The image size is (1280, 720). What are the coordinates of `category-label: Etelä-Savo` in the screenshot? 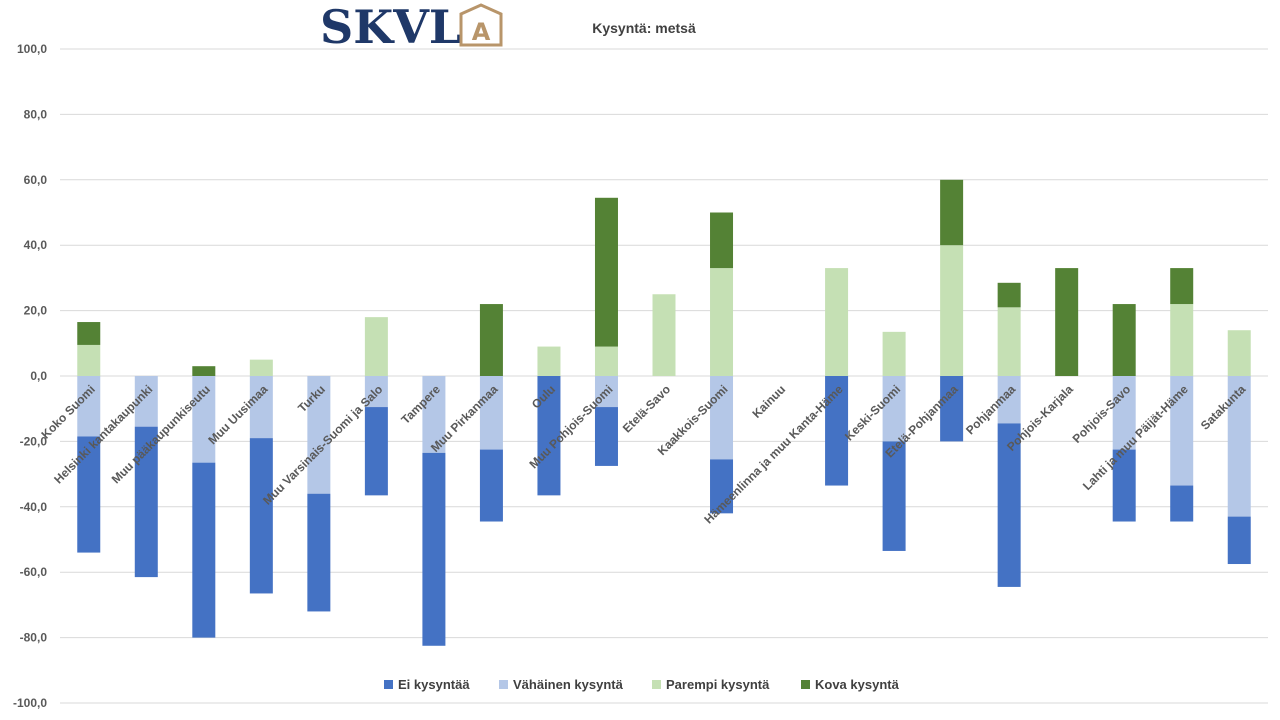 It's located at (646, 408).